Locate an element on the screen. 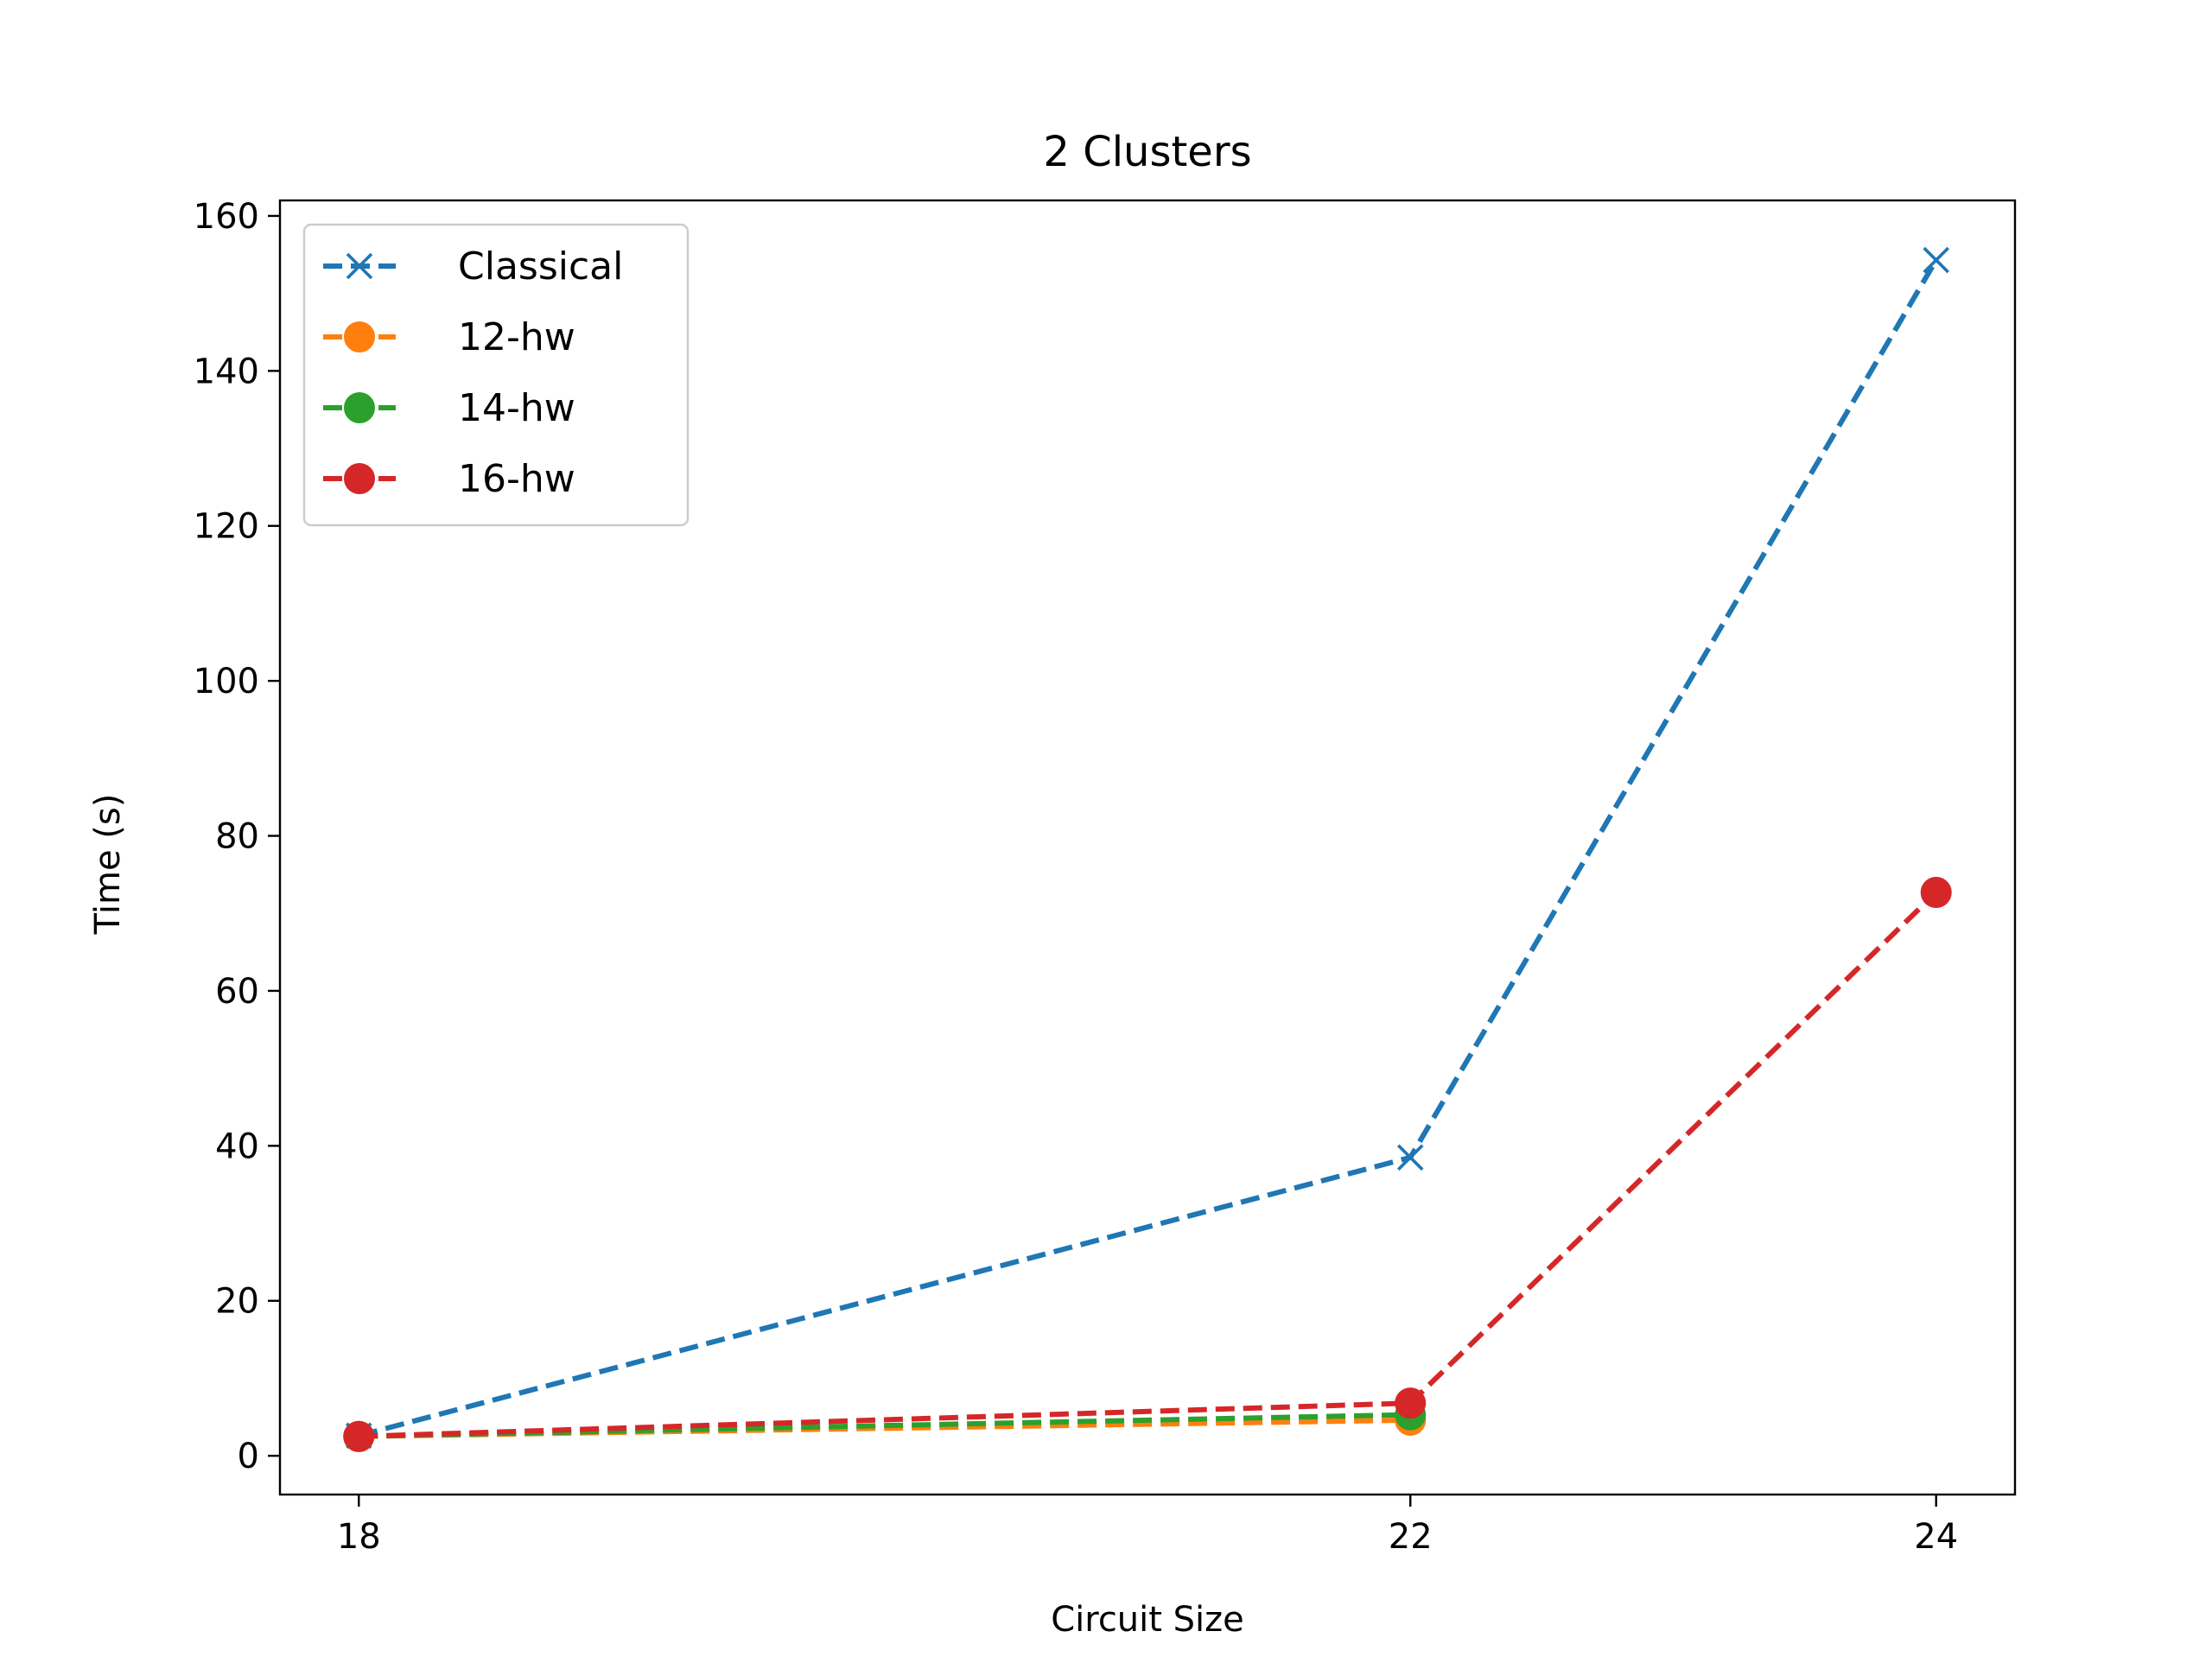  y-axis-label: Time (s) is located at coordinates (108, 865).